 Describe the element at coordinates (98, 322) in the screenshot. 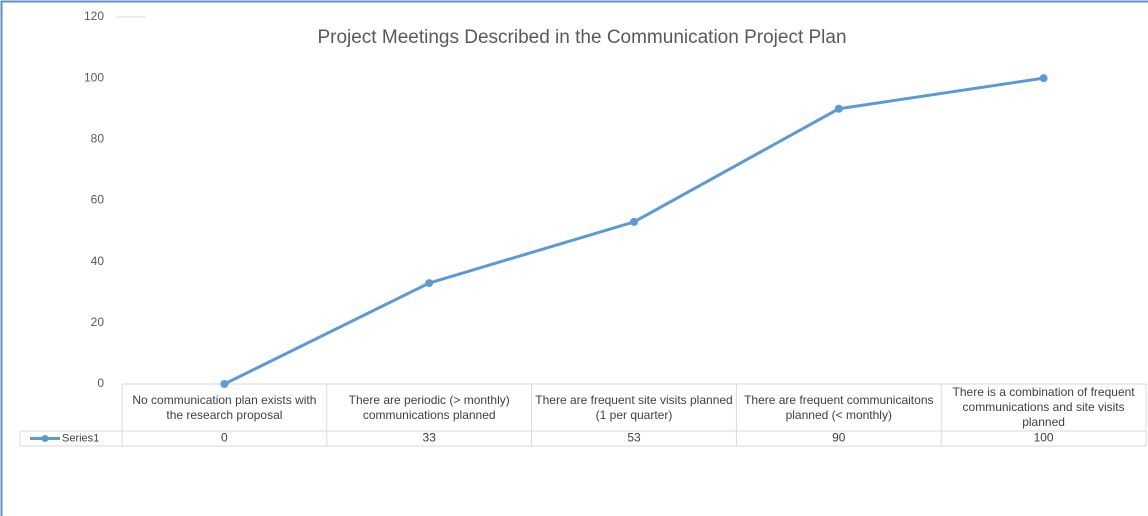

I see `y-tick-label: 20` at that location.